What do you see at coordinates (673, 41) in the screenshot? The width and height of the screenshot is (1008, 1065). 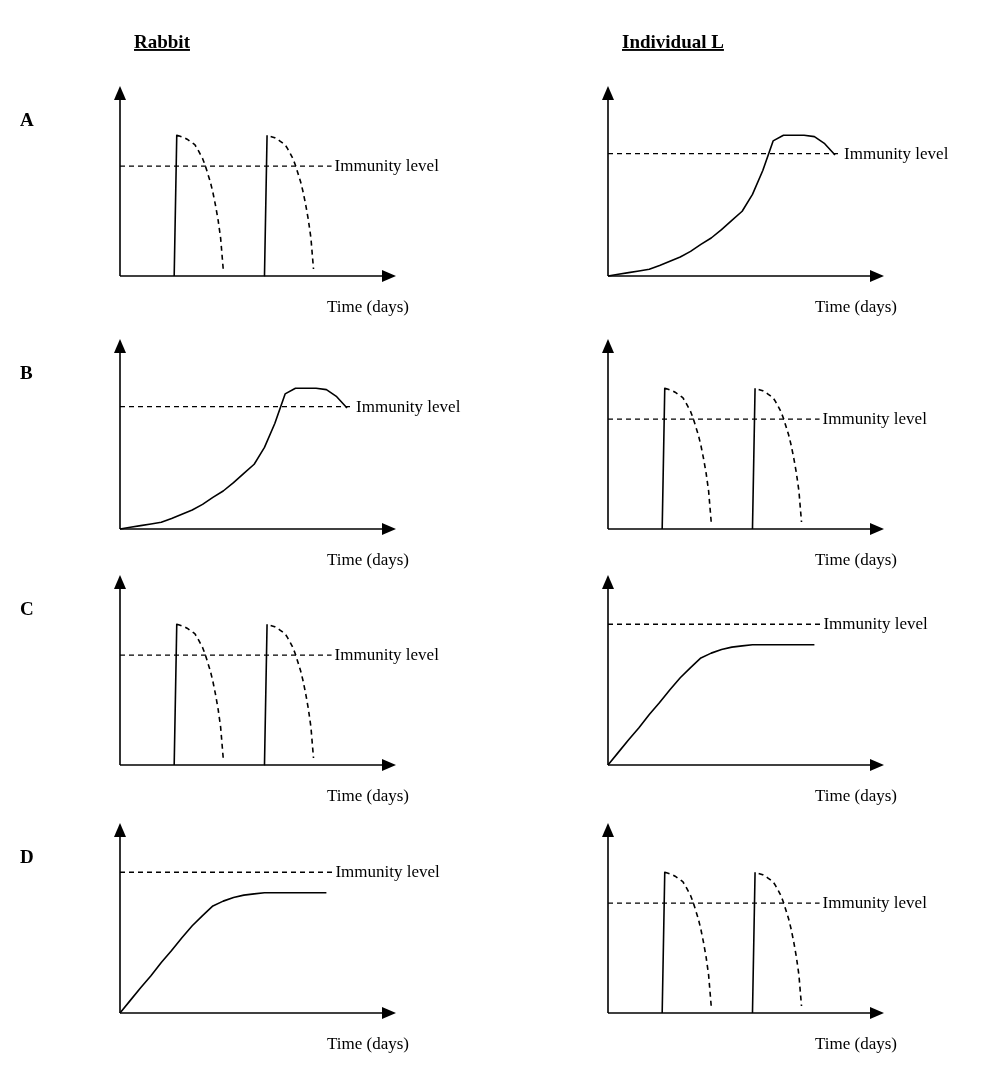 I see `chart-title: Individual L` at bounding box center [673, 41].